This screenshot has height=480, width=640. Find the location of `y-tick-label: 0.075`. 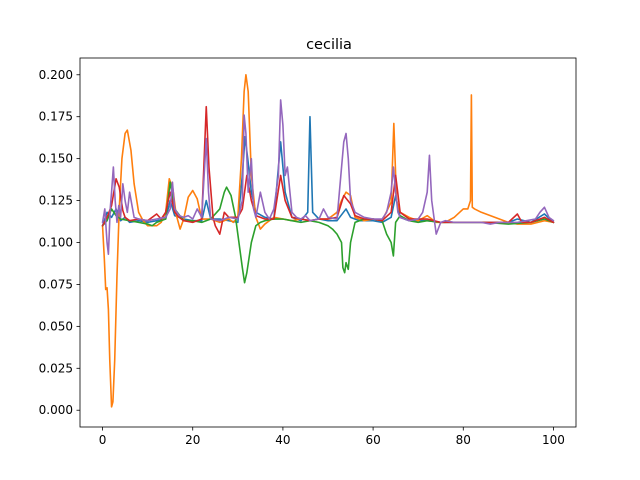

y-tick-label: 0.075 is located at coordinates (56, 284).